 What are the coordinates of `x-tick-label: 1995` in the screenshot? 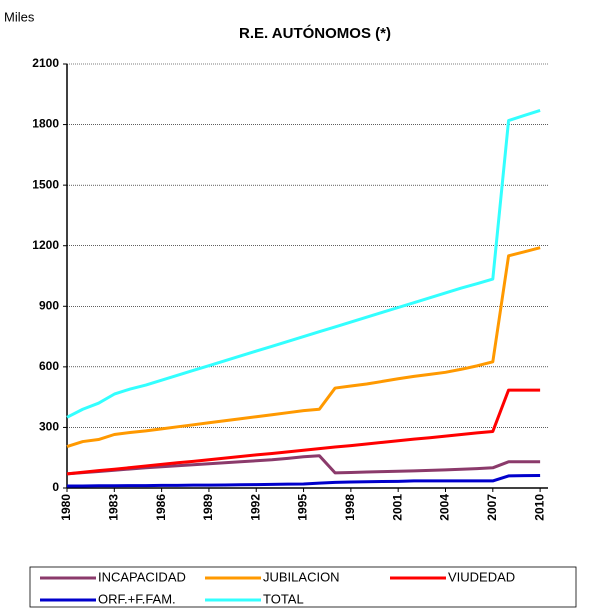 It's located at (303, 507).